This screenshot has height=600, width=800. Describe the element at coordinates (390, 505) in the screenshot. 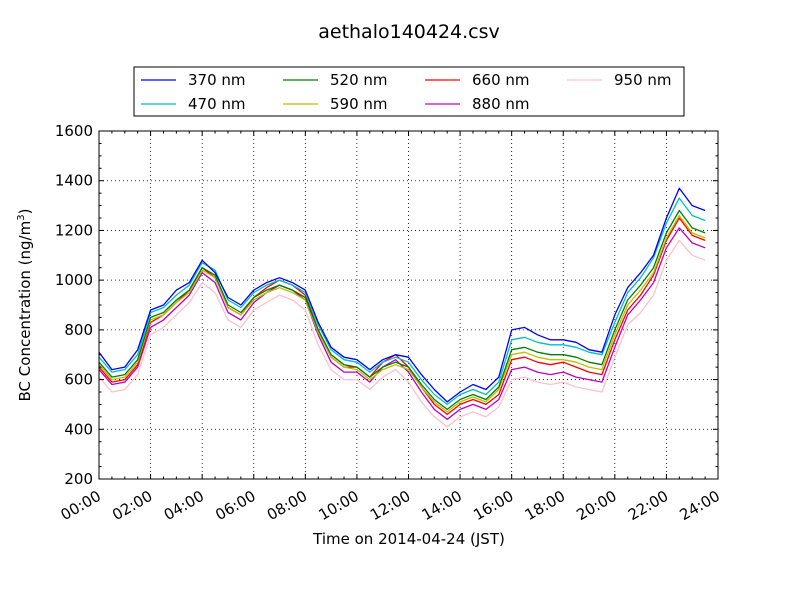

I see `x-tick-label: 12:00` at that location.